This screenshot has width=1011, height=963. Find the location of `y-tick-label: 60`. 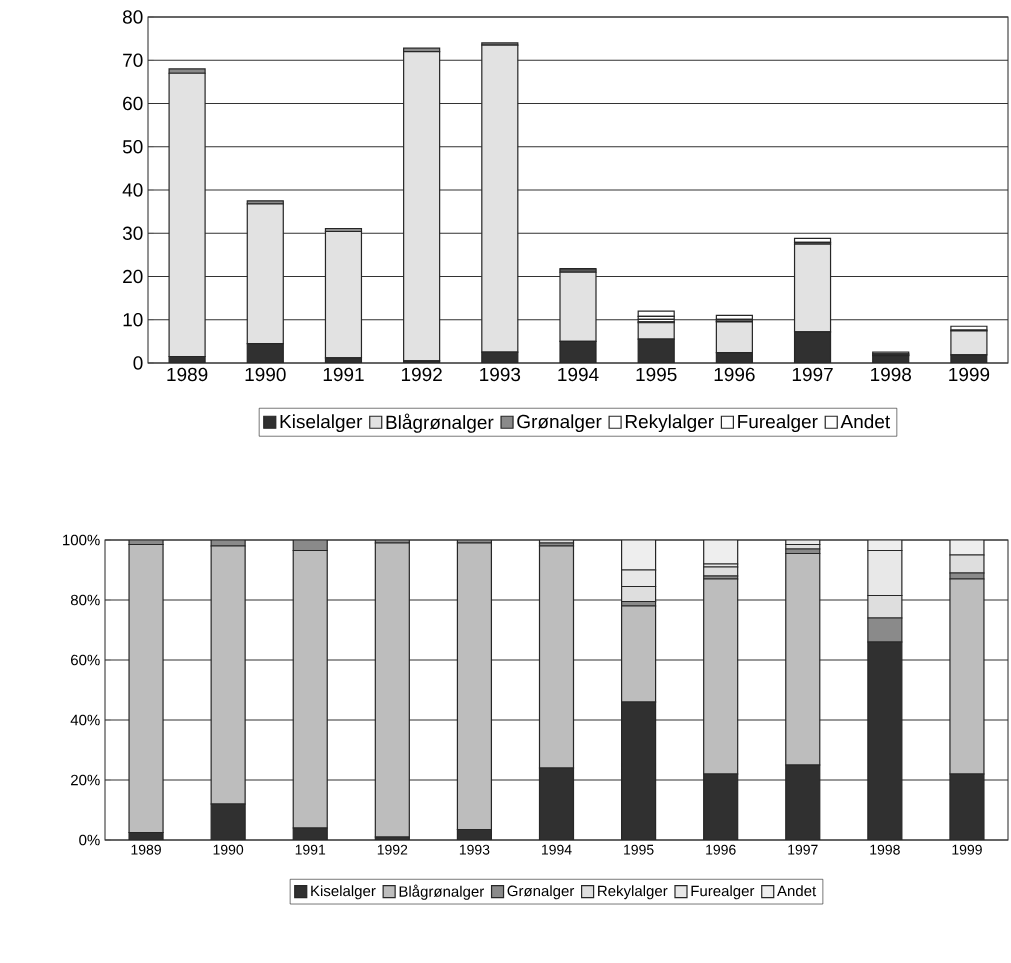

y-tick-label: 60 is located at coordinates (133, 103).